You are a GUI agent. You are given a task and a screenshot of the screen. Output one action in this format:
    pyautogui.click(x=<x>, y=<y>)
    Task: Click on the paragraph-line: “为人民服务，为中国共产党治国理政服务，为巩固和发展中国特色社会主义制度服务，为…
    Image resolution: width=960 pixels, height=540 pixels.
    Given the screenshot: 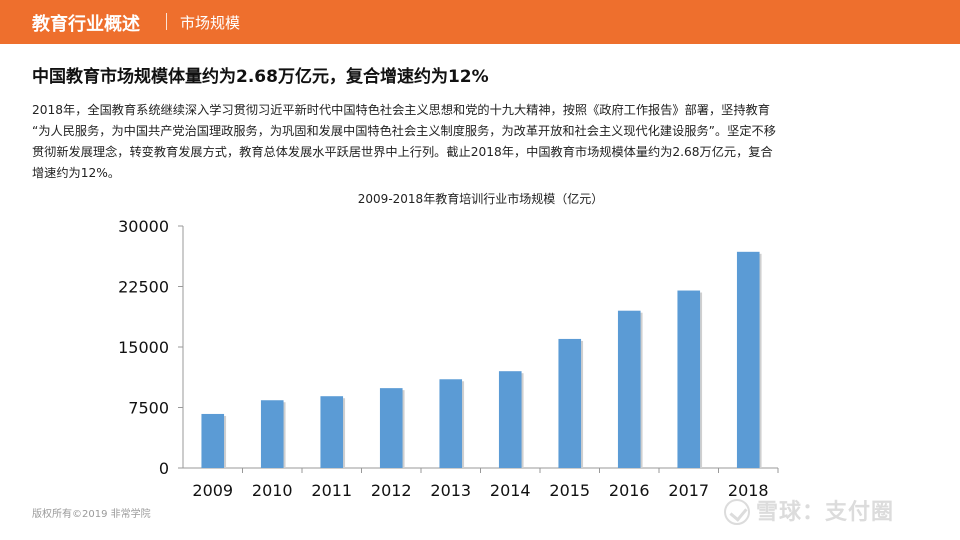 What is the action you would take?
    pyautogui.click(x=404, y=131)
    